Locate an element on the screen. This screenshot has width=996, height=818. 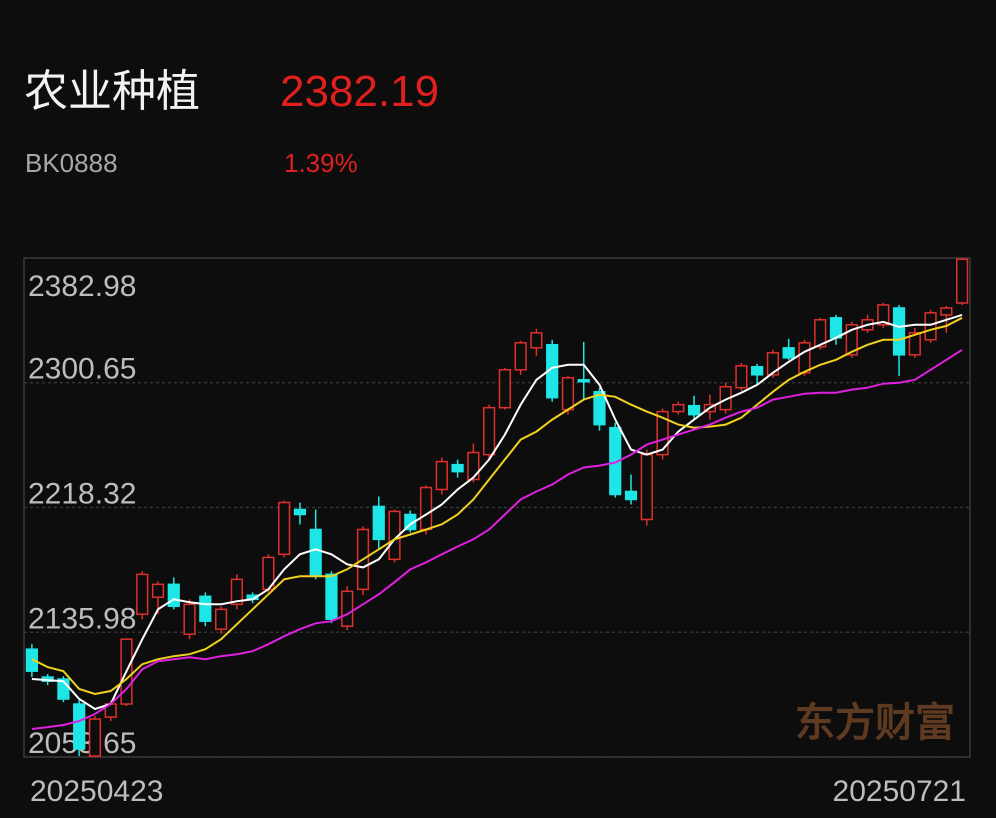
y-tick-label: 2300.65 is located at coordinates (82, 369).